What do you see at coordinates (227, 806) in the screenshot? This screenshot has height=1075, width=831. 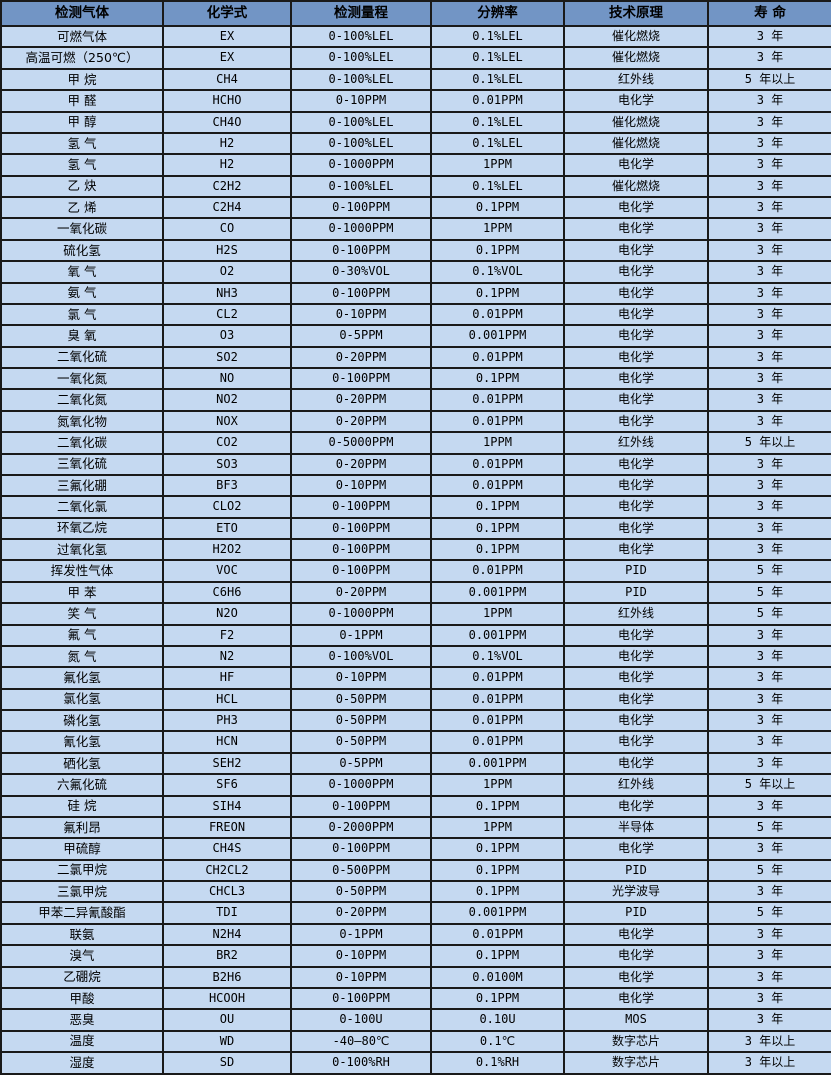 I see `formula-cell: SIH4` at bounding box center [227, 806].